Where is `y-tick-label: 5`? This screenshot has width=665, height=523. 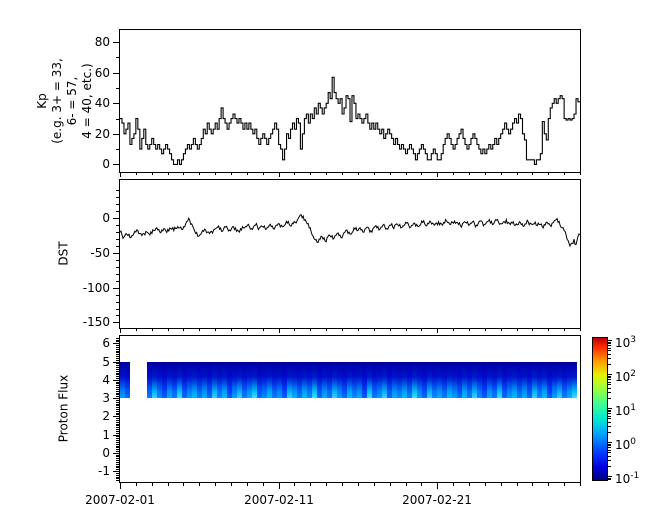
y-tick-label: 5 is located at coordinates (106, 362).